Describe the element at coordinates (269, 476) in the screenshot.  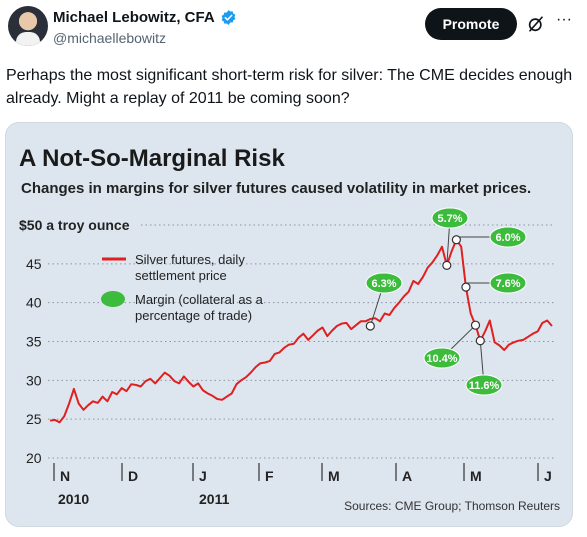
I see `x-tick-label: F` at that location.